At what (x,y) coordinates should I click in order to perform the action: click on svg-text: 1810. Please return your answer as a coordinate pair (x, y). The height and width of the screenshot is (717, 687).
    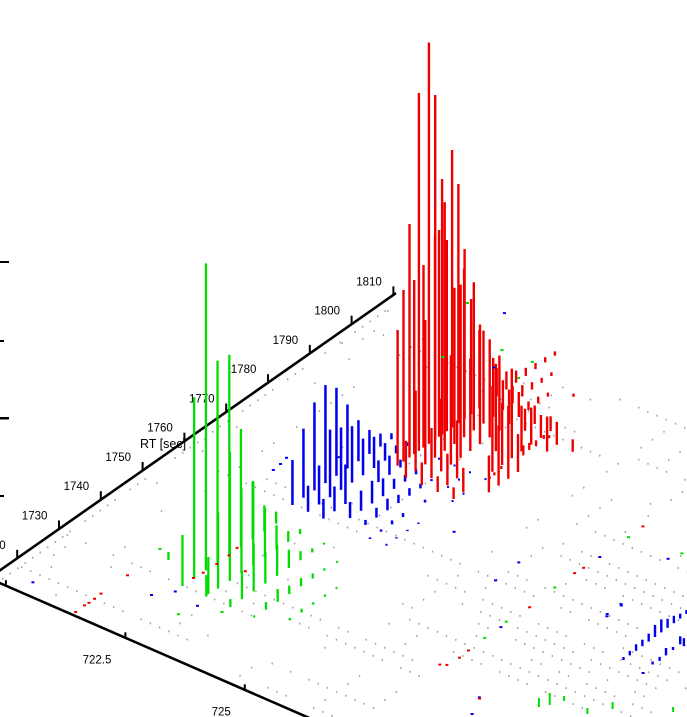
    Looking at the image, I should click on (369, 282).